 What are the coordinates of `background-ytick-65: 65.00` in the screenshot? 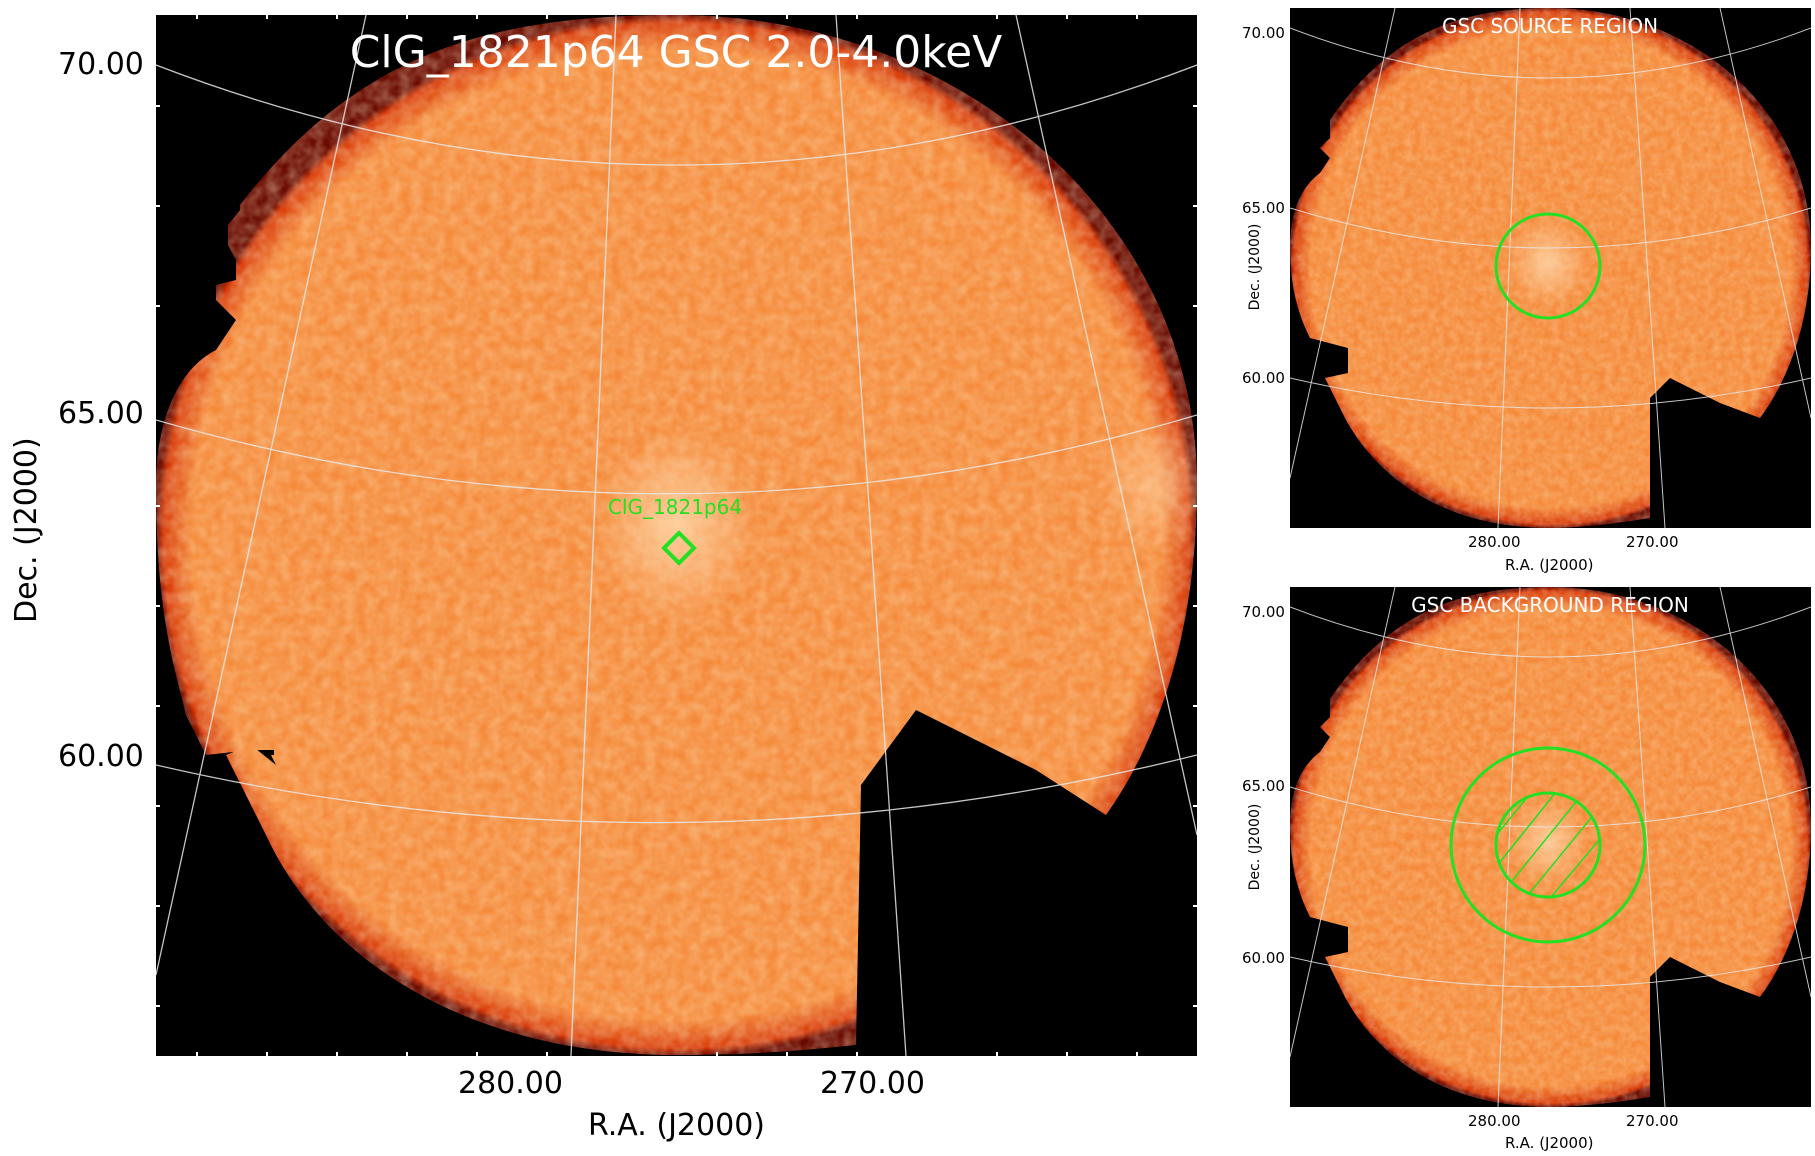 It's located at (1263, 786).